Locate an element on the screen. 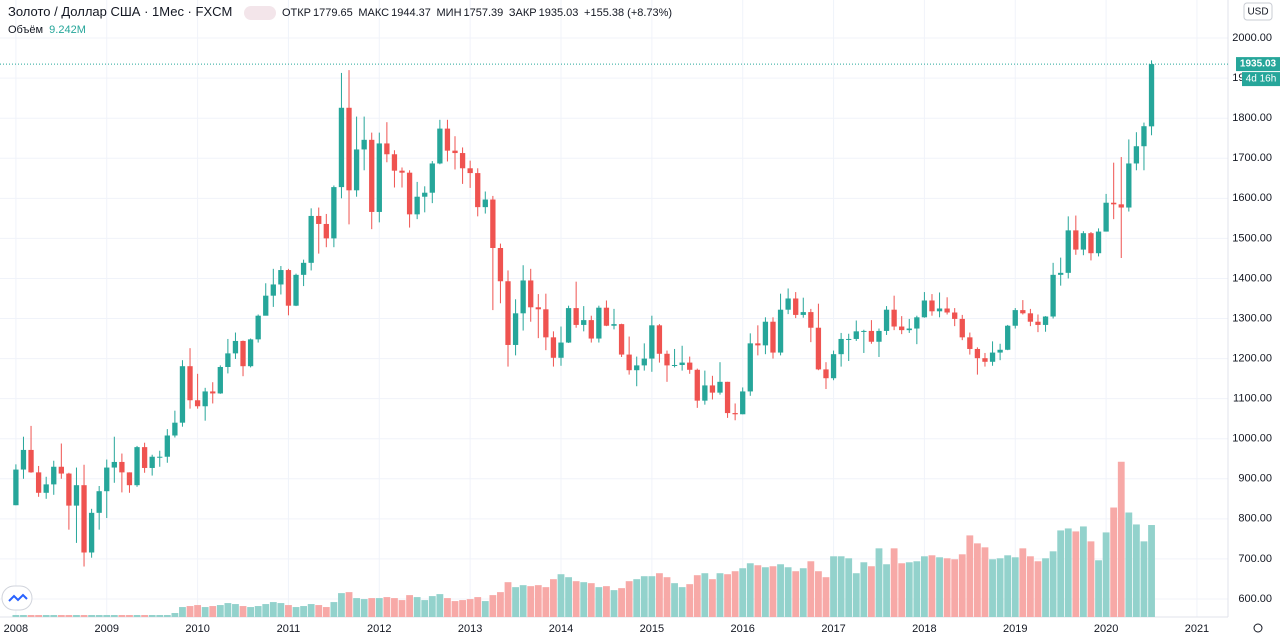 The height and width of the screenshot is (637, 1280). logo-icon is located at coordinates (18, 597).